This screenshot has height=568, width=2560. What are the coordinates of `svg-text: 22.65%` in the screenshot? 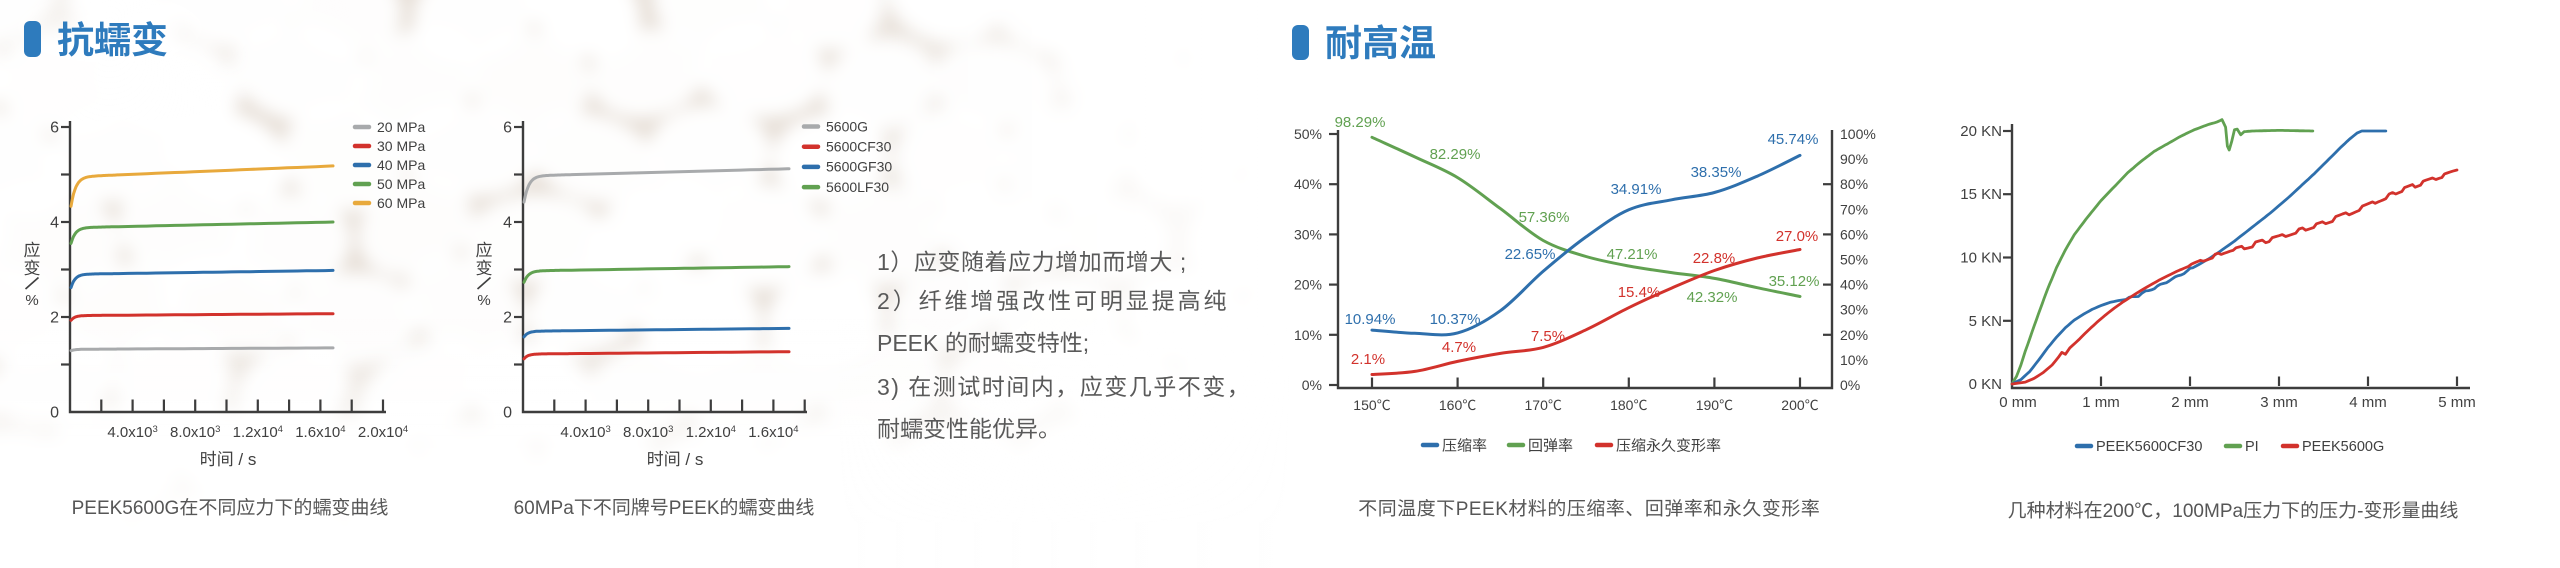 It's located at (1530, 254).